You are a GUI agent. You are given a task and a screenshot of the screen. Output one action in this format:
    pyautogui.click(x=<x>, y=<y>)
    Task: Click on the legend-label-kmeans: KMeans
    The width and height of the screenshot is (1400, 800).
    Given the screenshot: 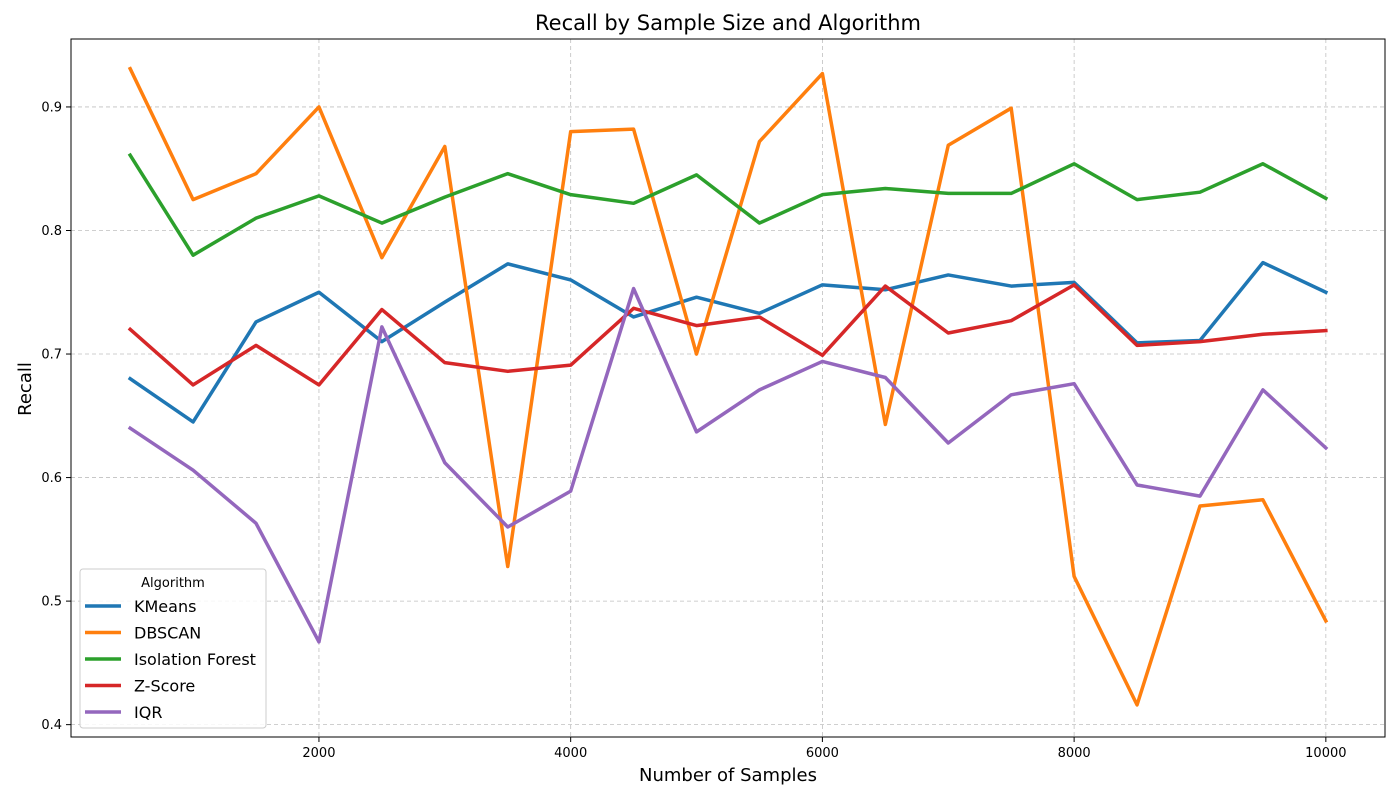 What is the action you would take?
    pyautogui.click(x=165, y=606)
    